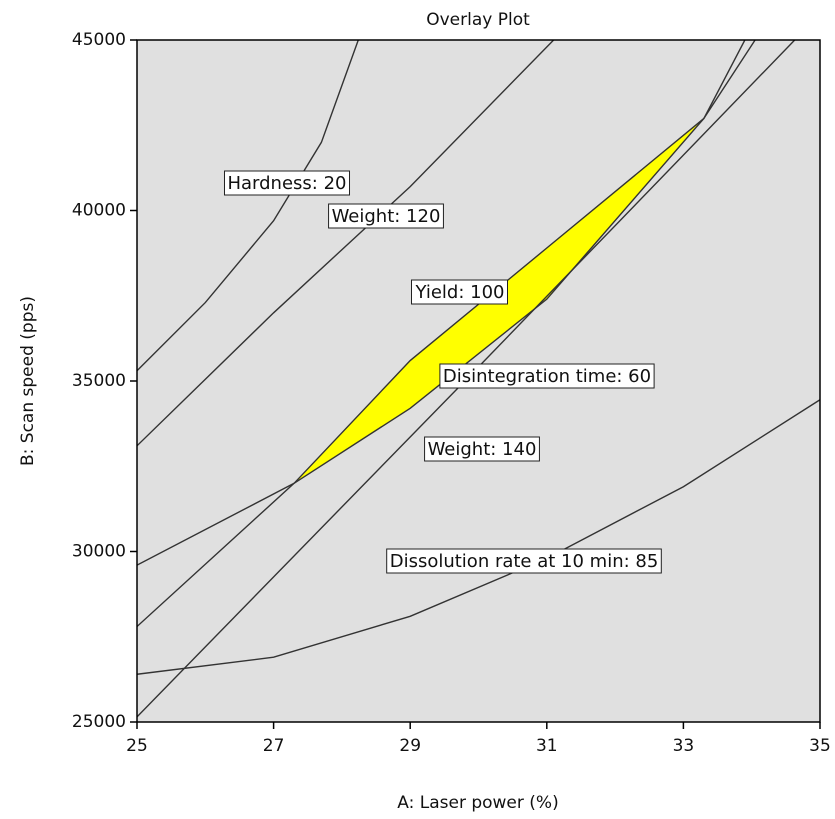 The width and height of the screenshot is (835, 819). Describe the element at coordinates (99, 211) in the screenshot. I see `y-tick-label: 40000` at that location.